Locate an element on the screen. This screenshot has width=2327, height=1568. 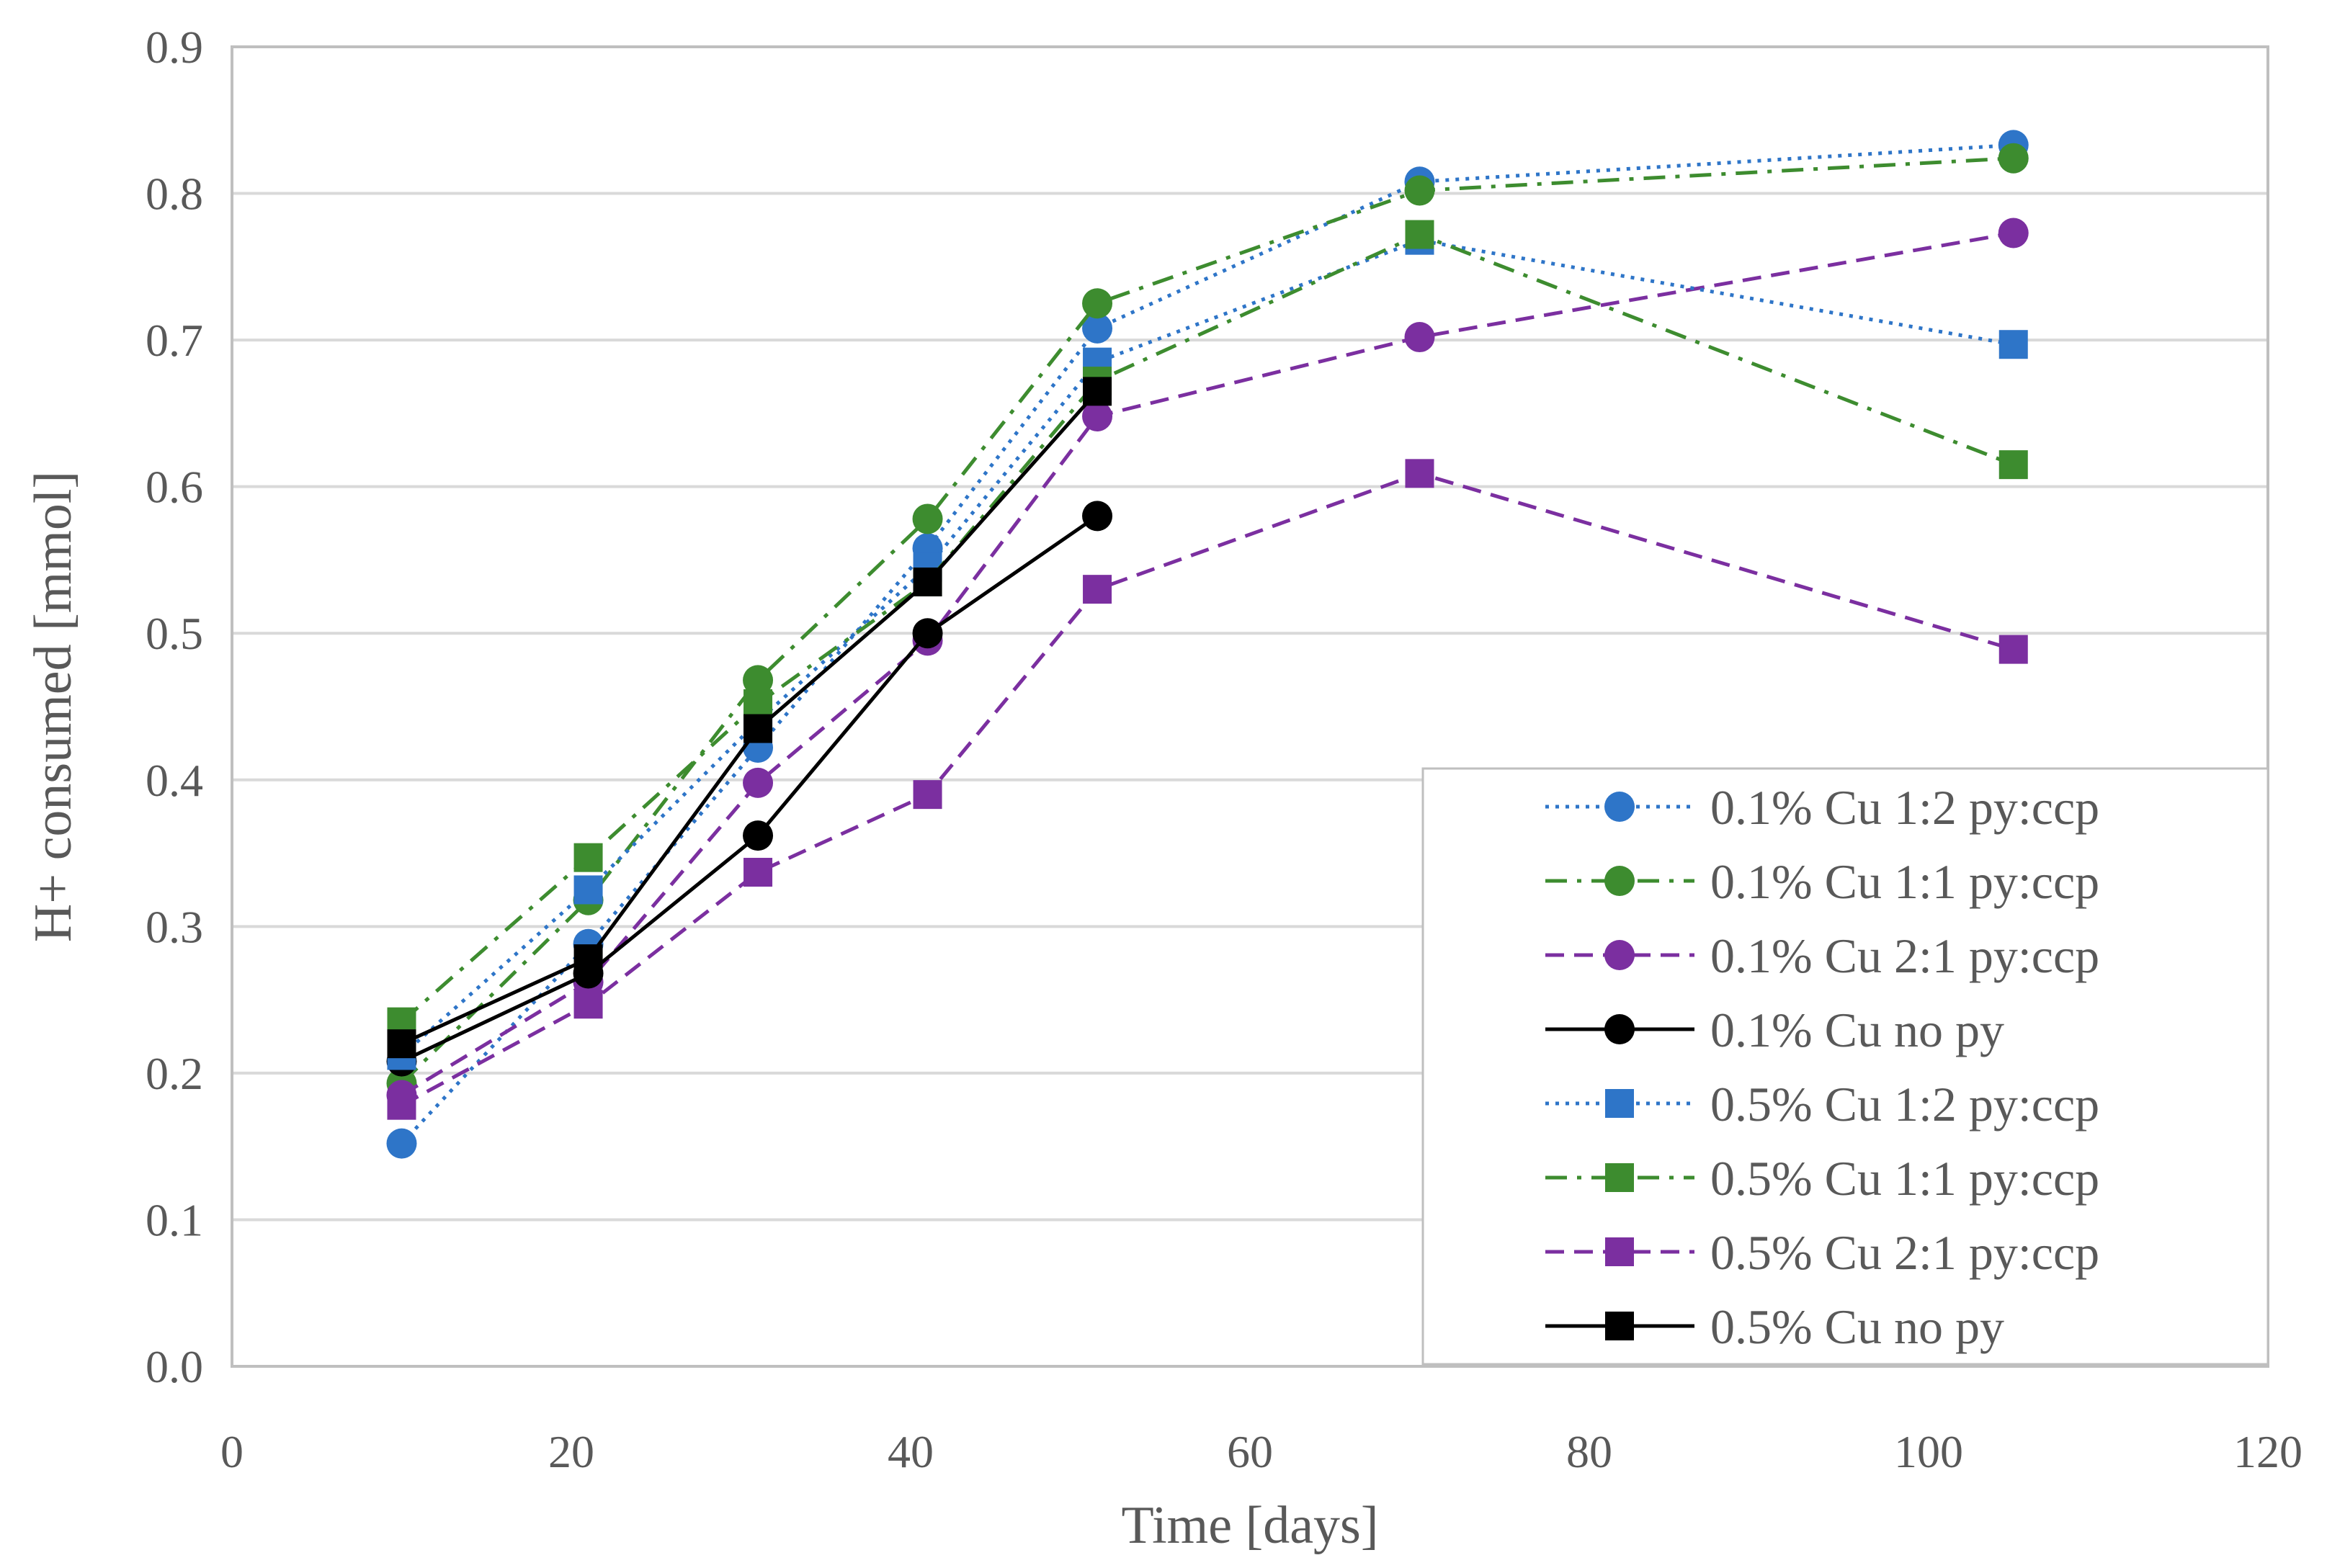
legend-entry-2: 0.1% Cu 1:1 py:ccp is located at coordinates (1822, 882).